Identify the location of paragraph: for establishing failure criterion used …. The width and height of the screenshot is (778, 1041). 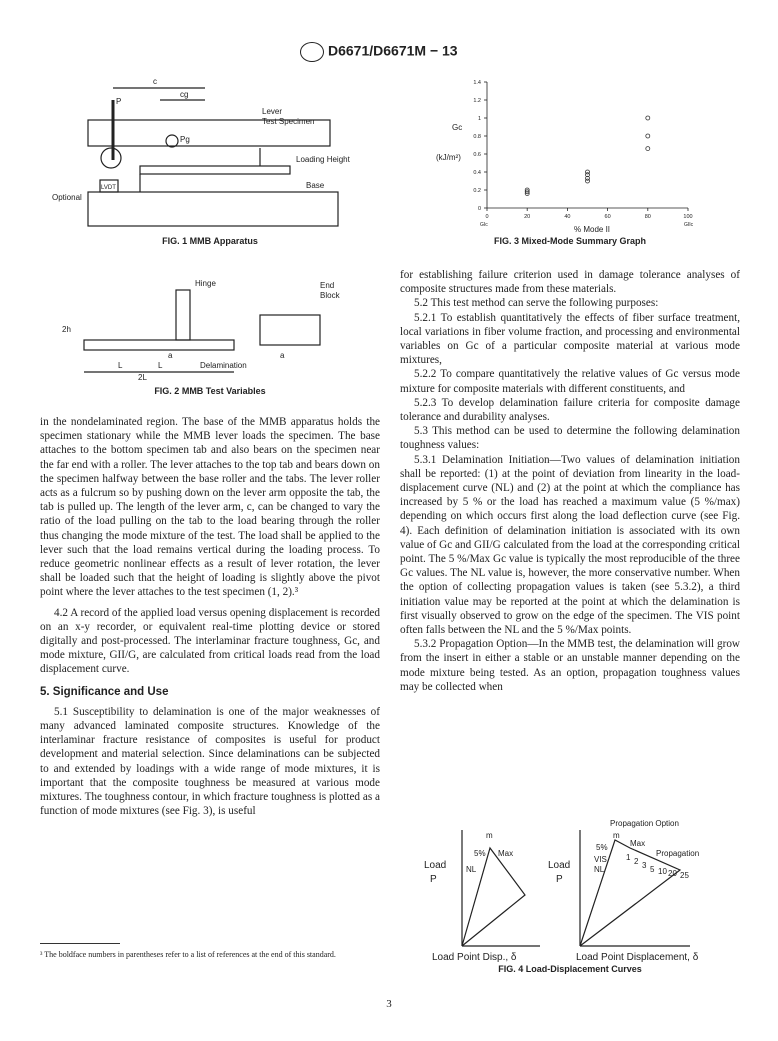
(570, 282).